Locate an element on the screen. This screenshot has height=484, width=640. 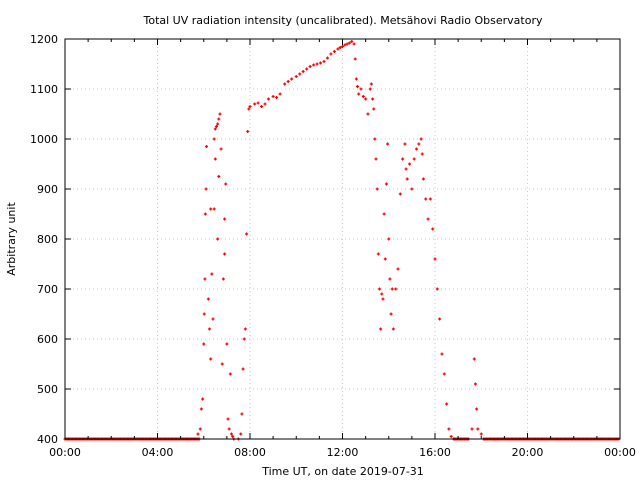
x-axis-label: Time UT, on date 2019-07-31 is located at coordinates (342, 471).